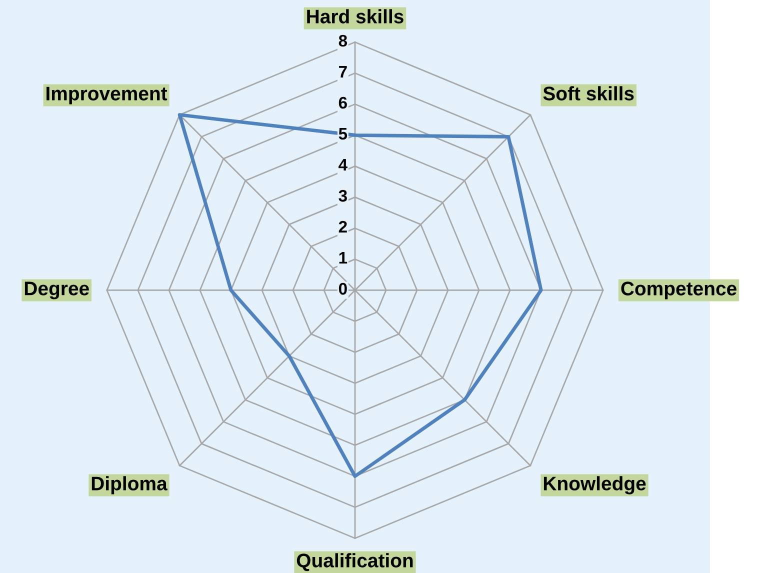 The width and height of the screenshot is (774, 573). What do you see at coordinates (107, 95) in the screenshot?
I see `spoke-label: Improvement` at bounding box center [107, 95].